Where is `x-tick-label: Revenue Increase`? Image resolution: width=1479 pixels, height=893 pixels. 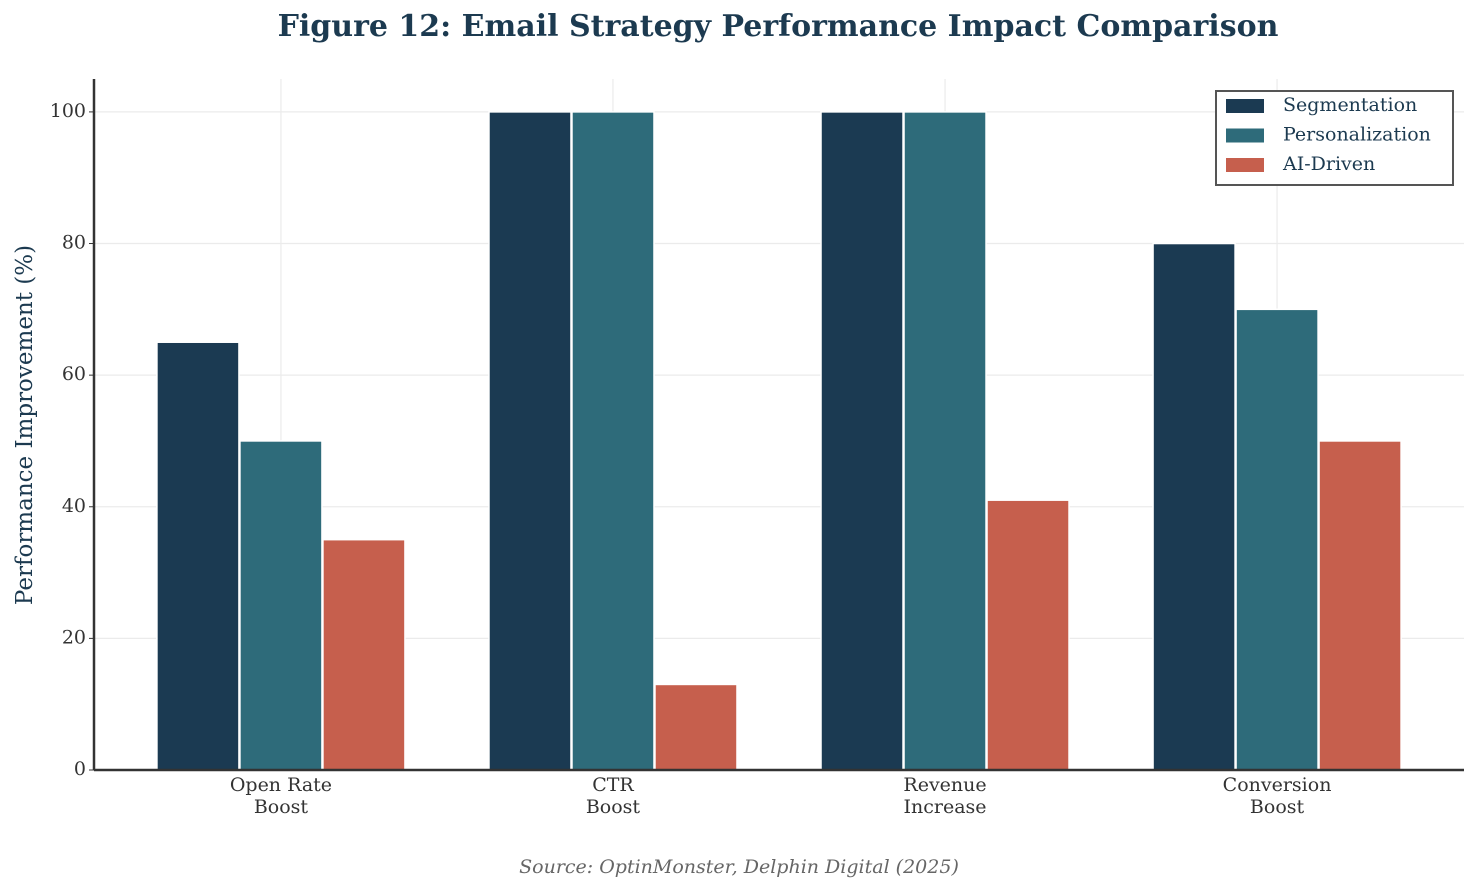
x-tick-label: Revenue Increase is located at coordinates (945, 796).